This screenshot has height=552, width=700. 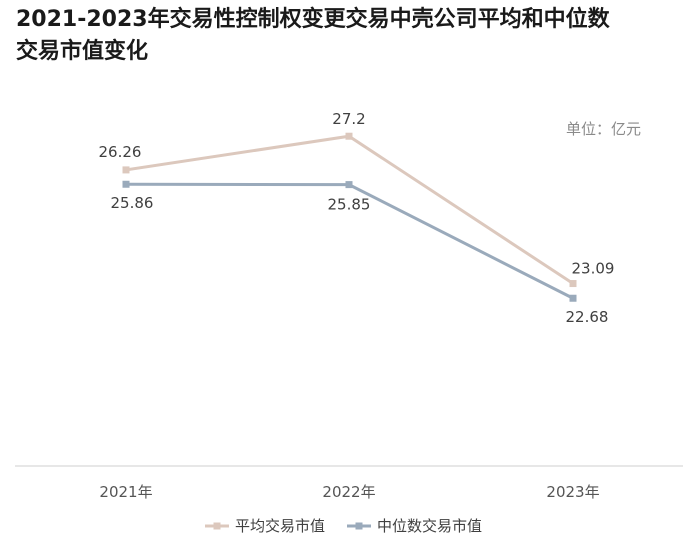 What do you see at coordinates (280, 526) in the screenshot?
I see `legend-label: 平均交易市值` at bounding box center [280, 526].